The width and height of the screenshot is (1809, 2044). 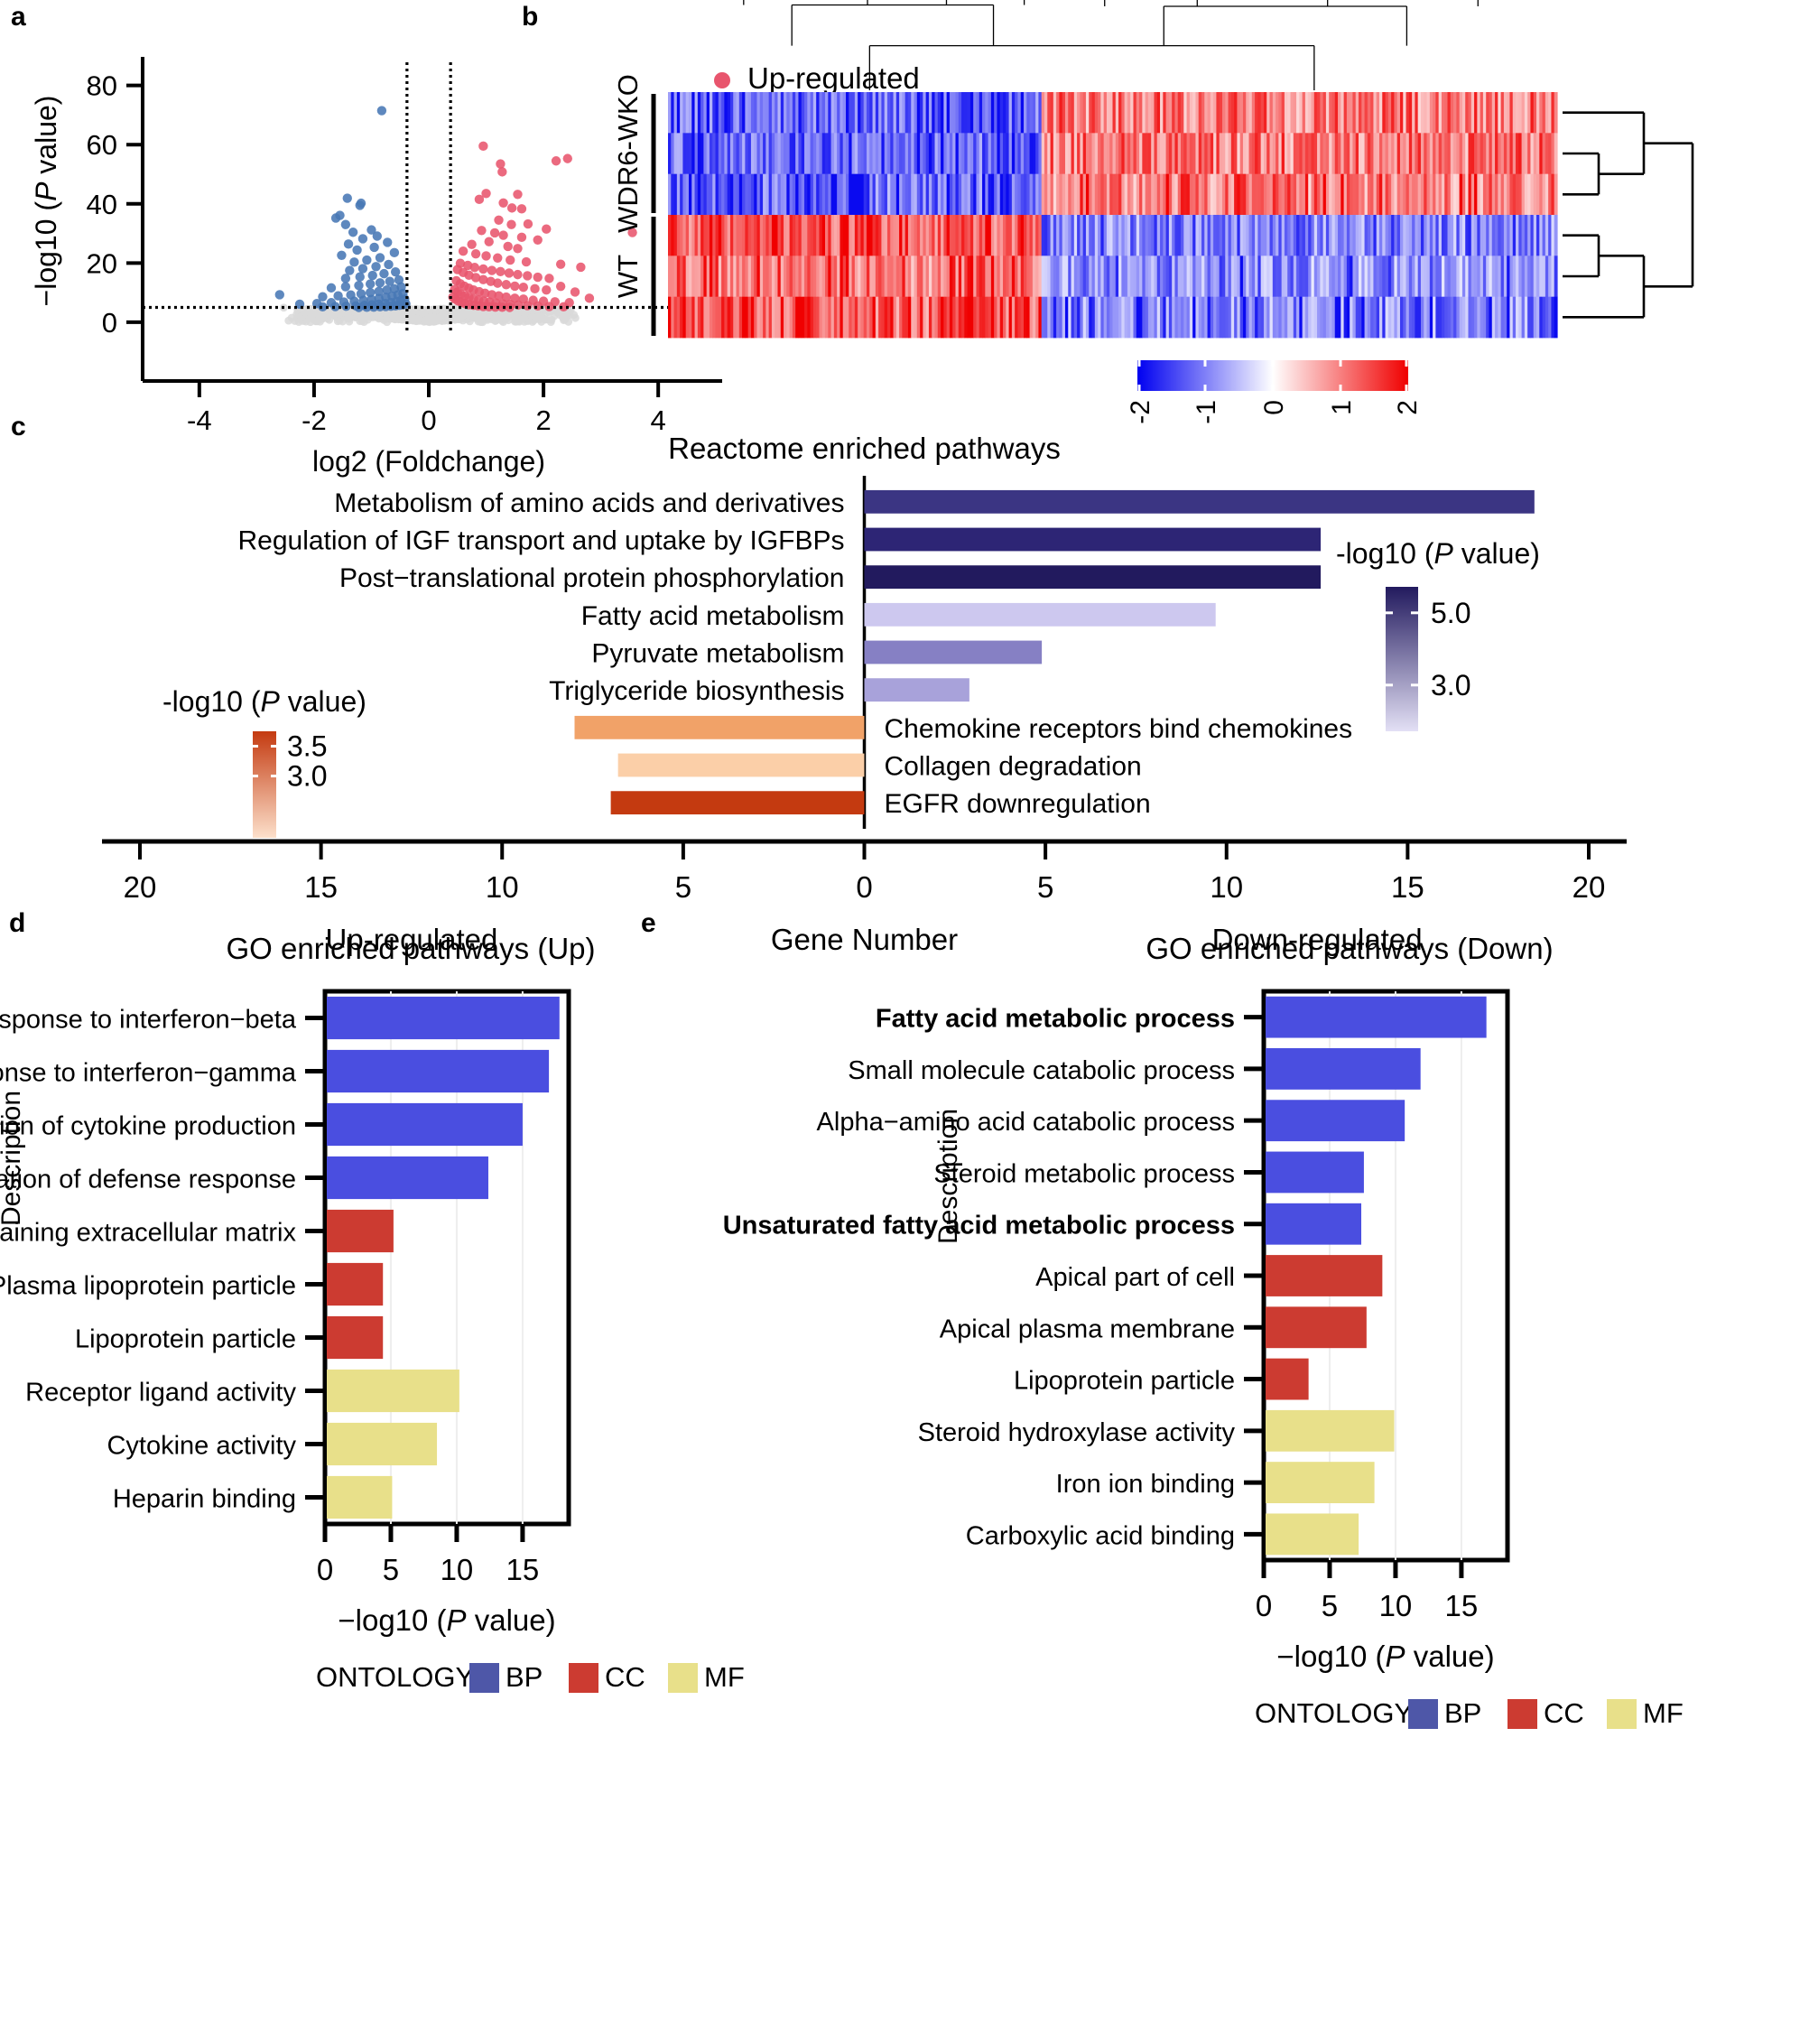 I want to click on go-category-label: Heparin binding, so click(x=204, y=1500).